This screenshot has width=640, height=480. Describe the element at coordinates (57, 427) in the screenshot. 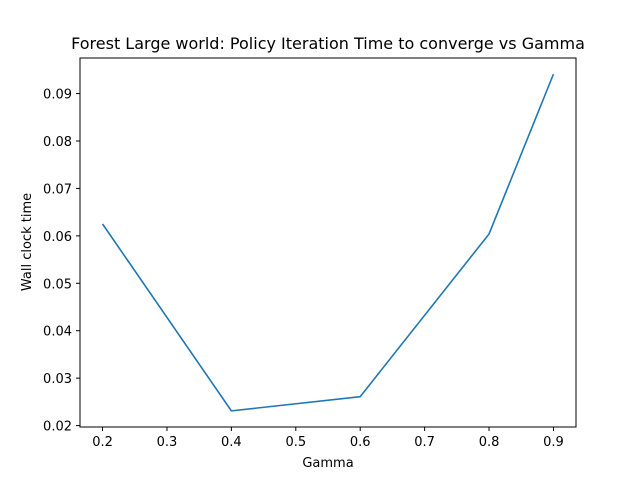

I see `y-tick-label: 0.02` at that location.